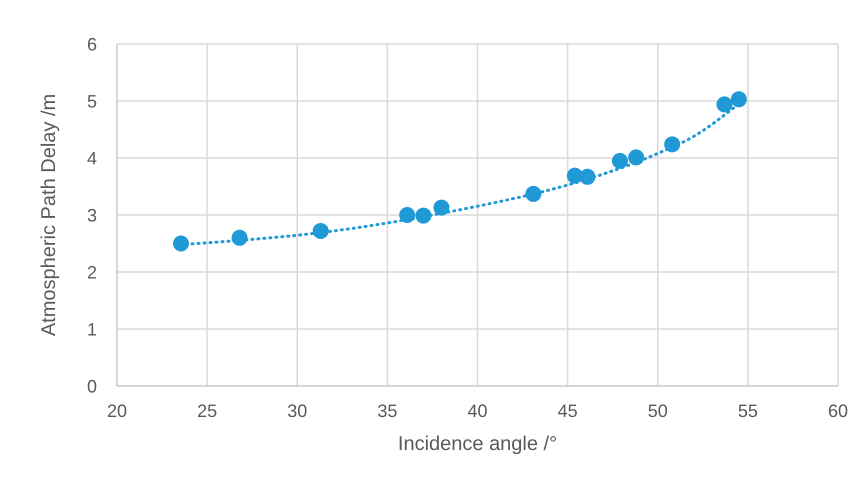 This screenshot has width=864, height=485. I want to click on x-tick-label: 30, so click(297, 410).